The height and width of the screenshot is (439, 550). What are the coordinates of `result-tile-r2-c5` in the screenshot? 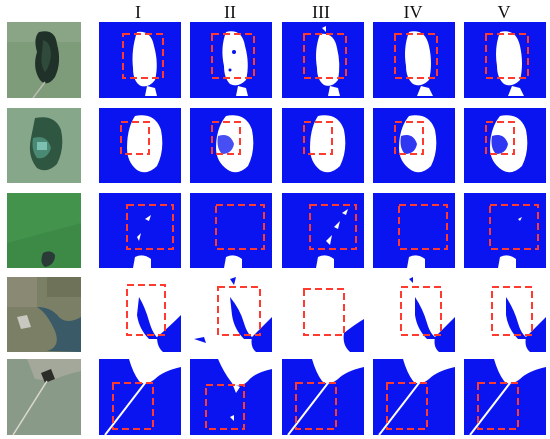 It's located at (505, 145).